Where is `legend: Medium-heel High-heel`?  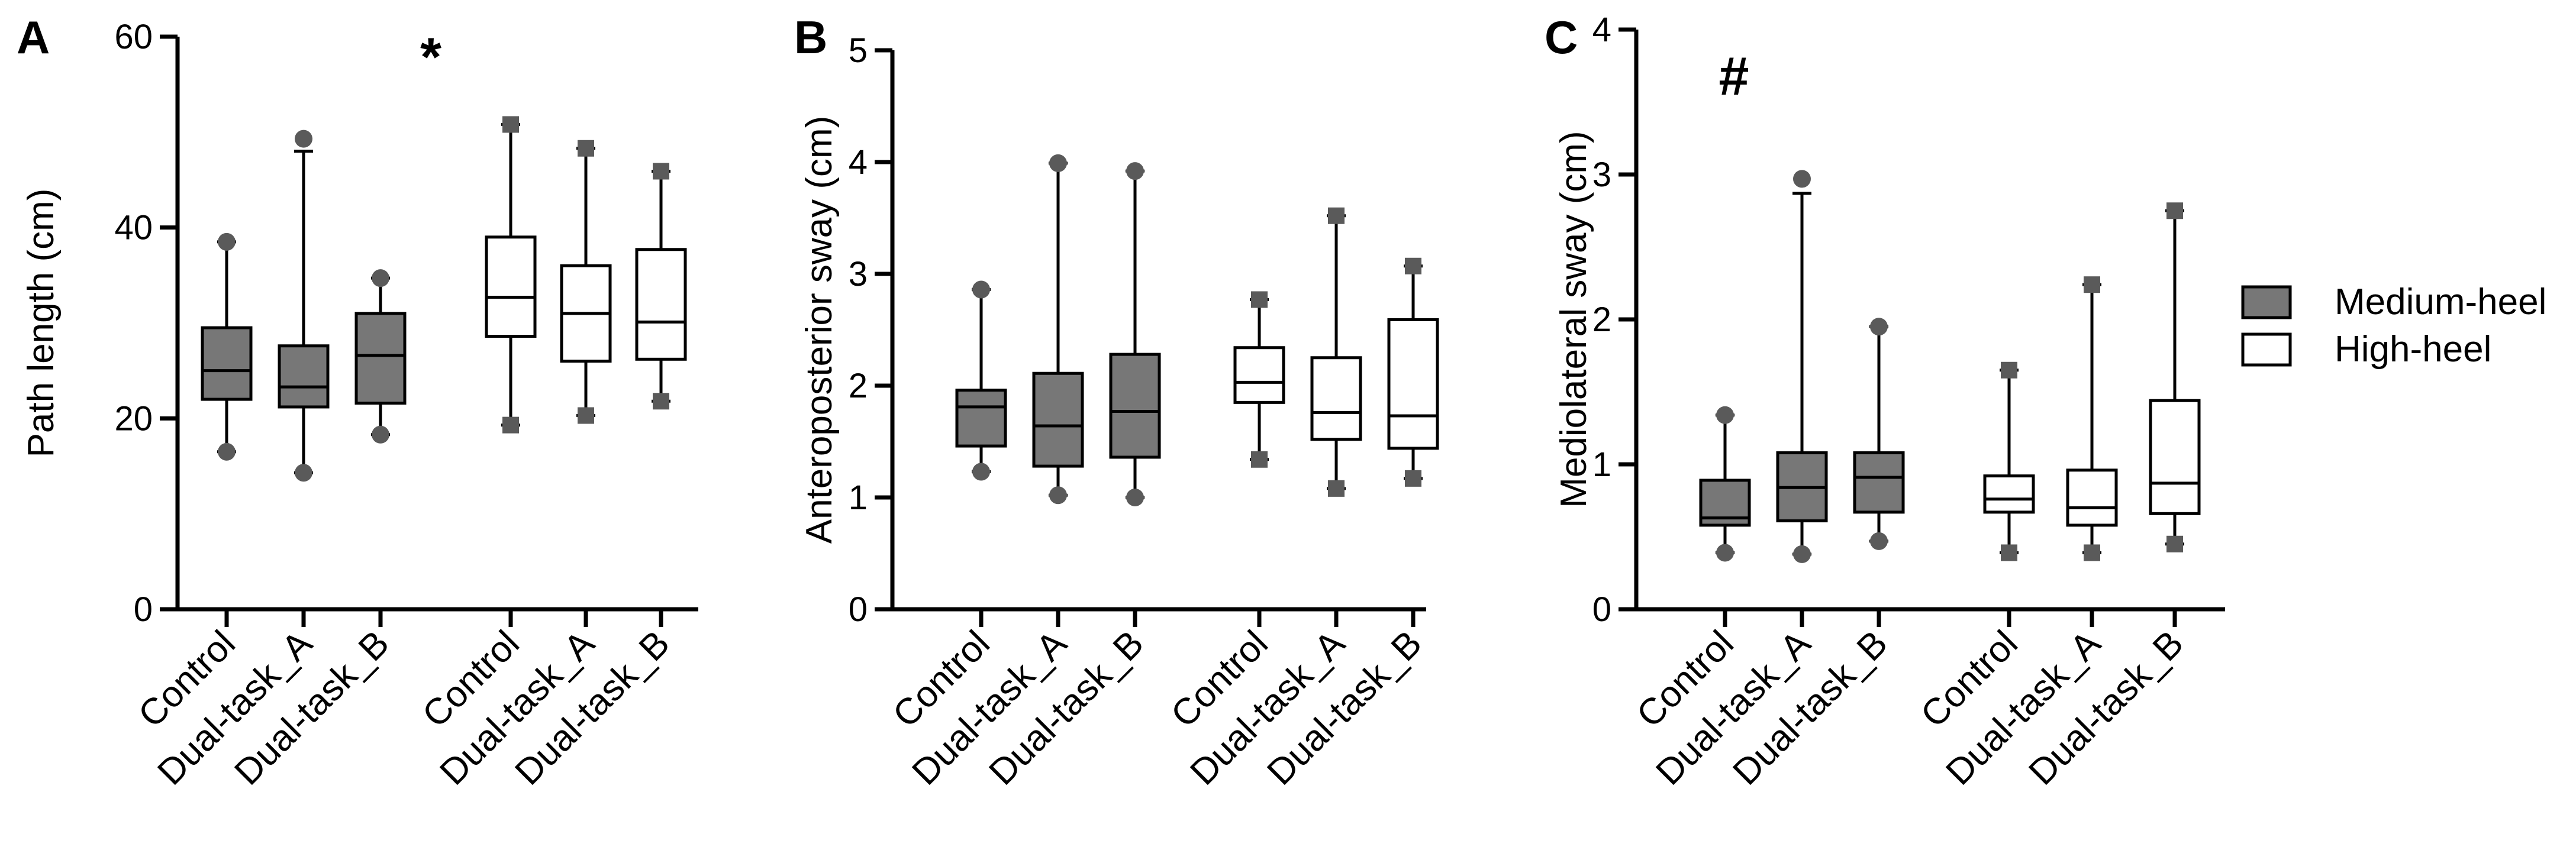
legend: Medium-heel High-heel is located at coordinates (2393, 326).